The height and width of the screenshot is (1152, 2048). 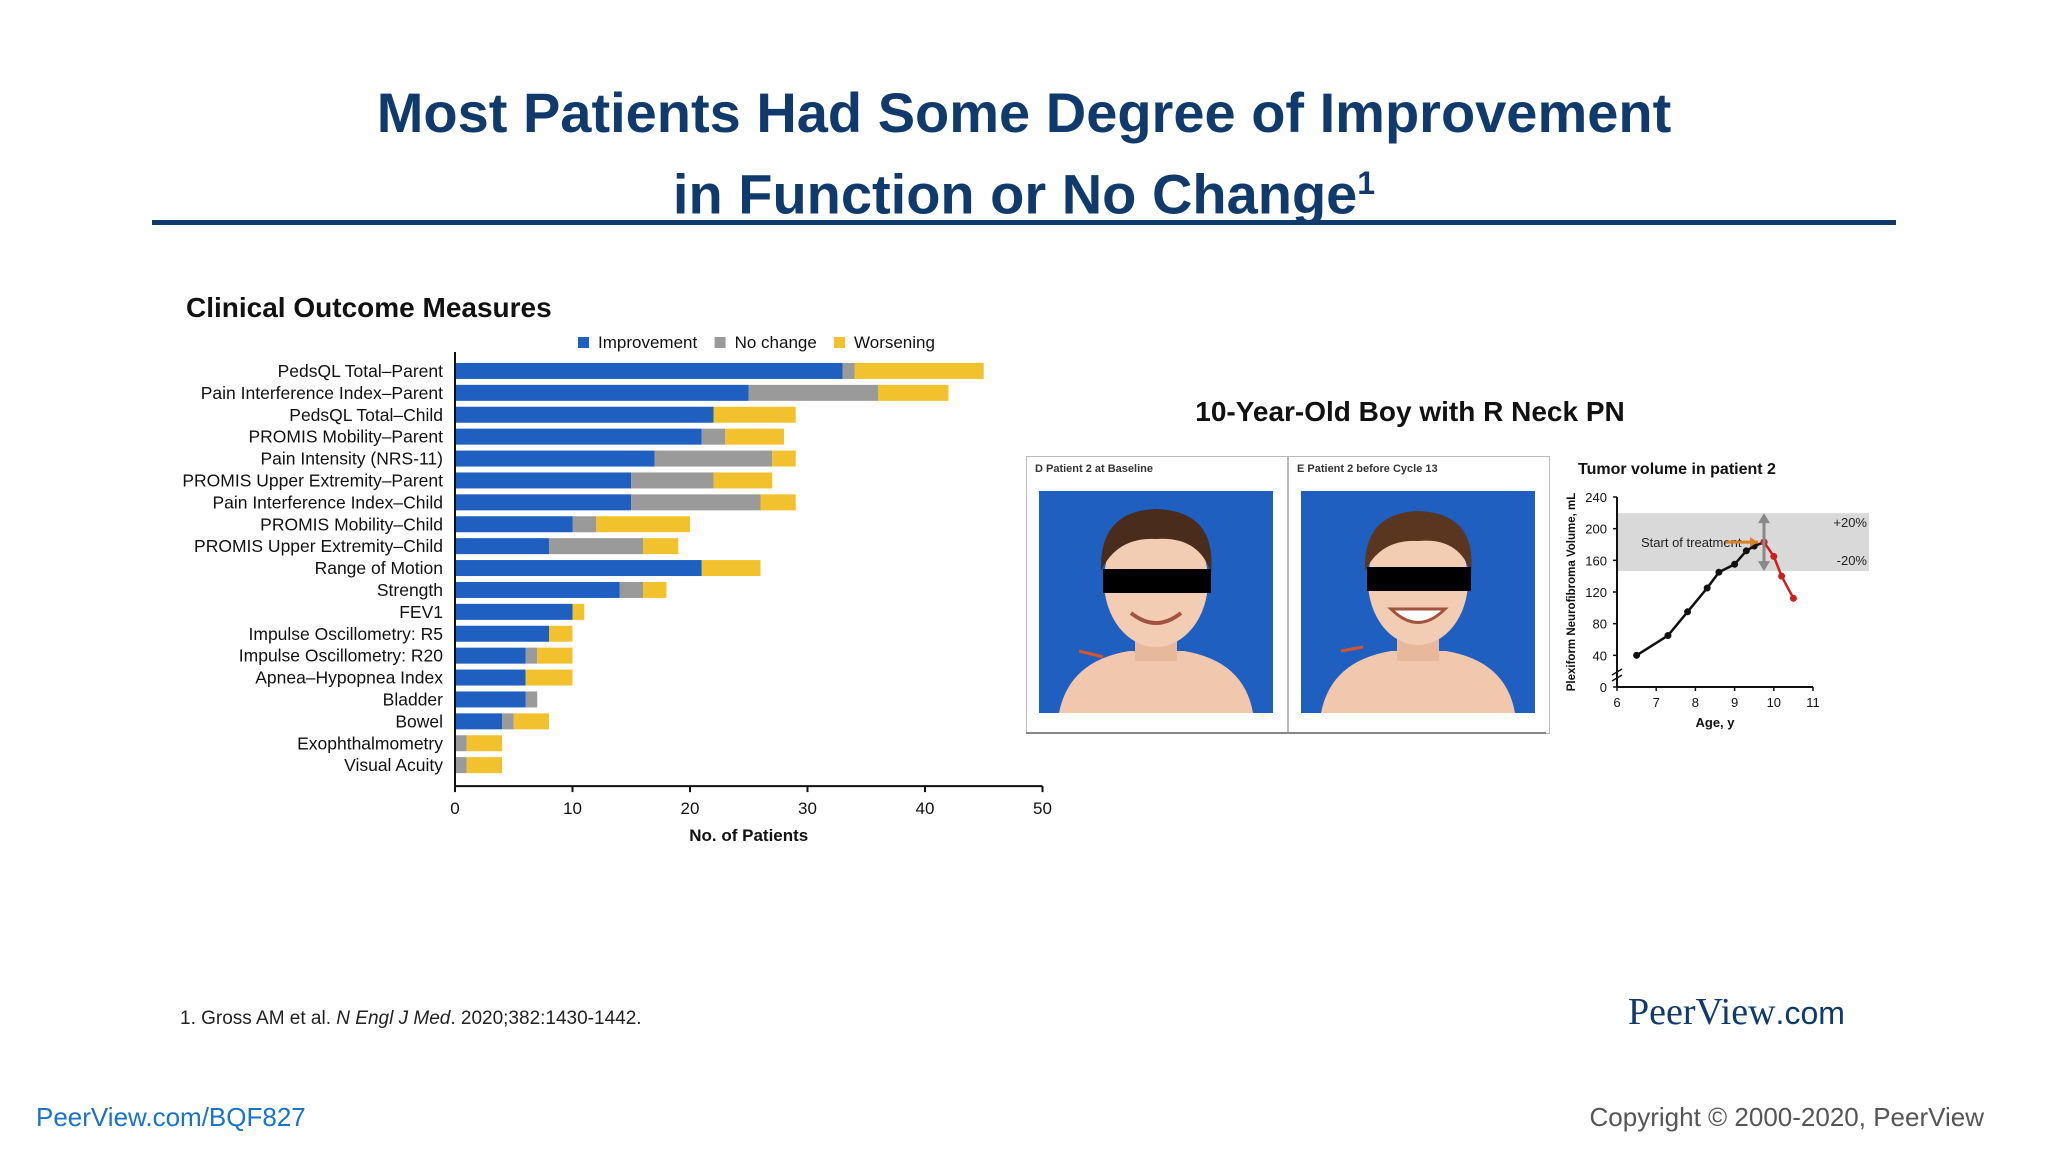 I want to click on footnote-suffix: . 2020;382:1430-1442., so click(x=546, y=1018).